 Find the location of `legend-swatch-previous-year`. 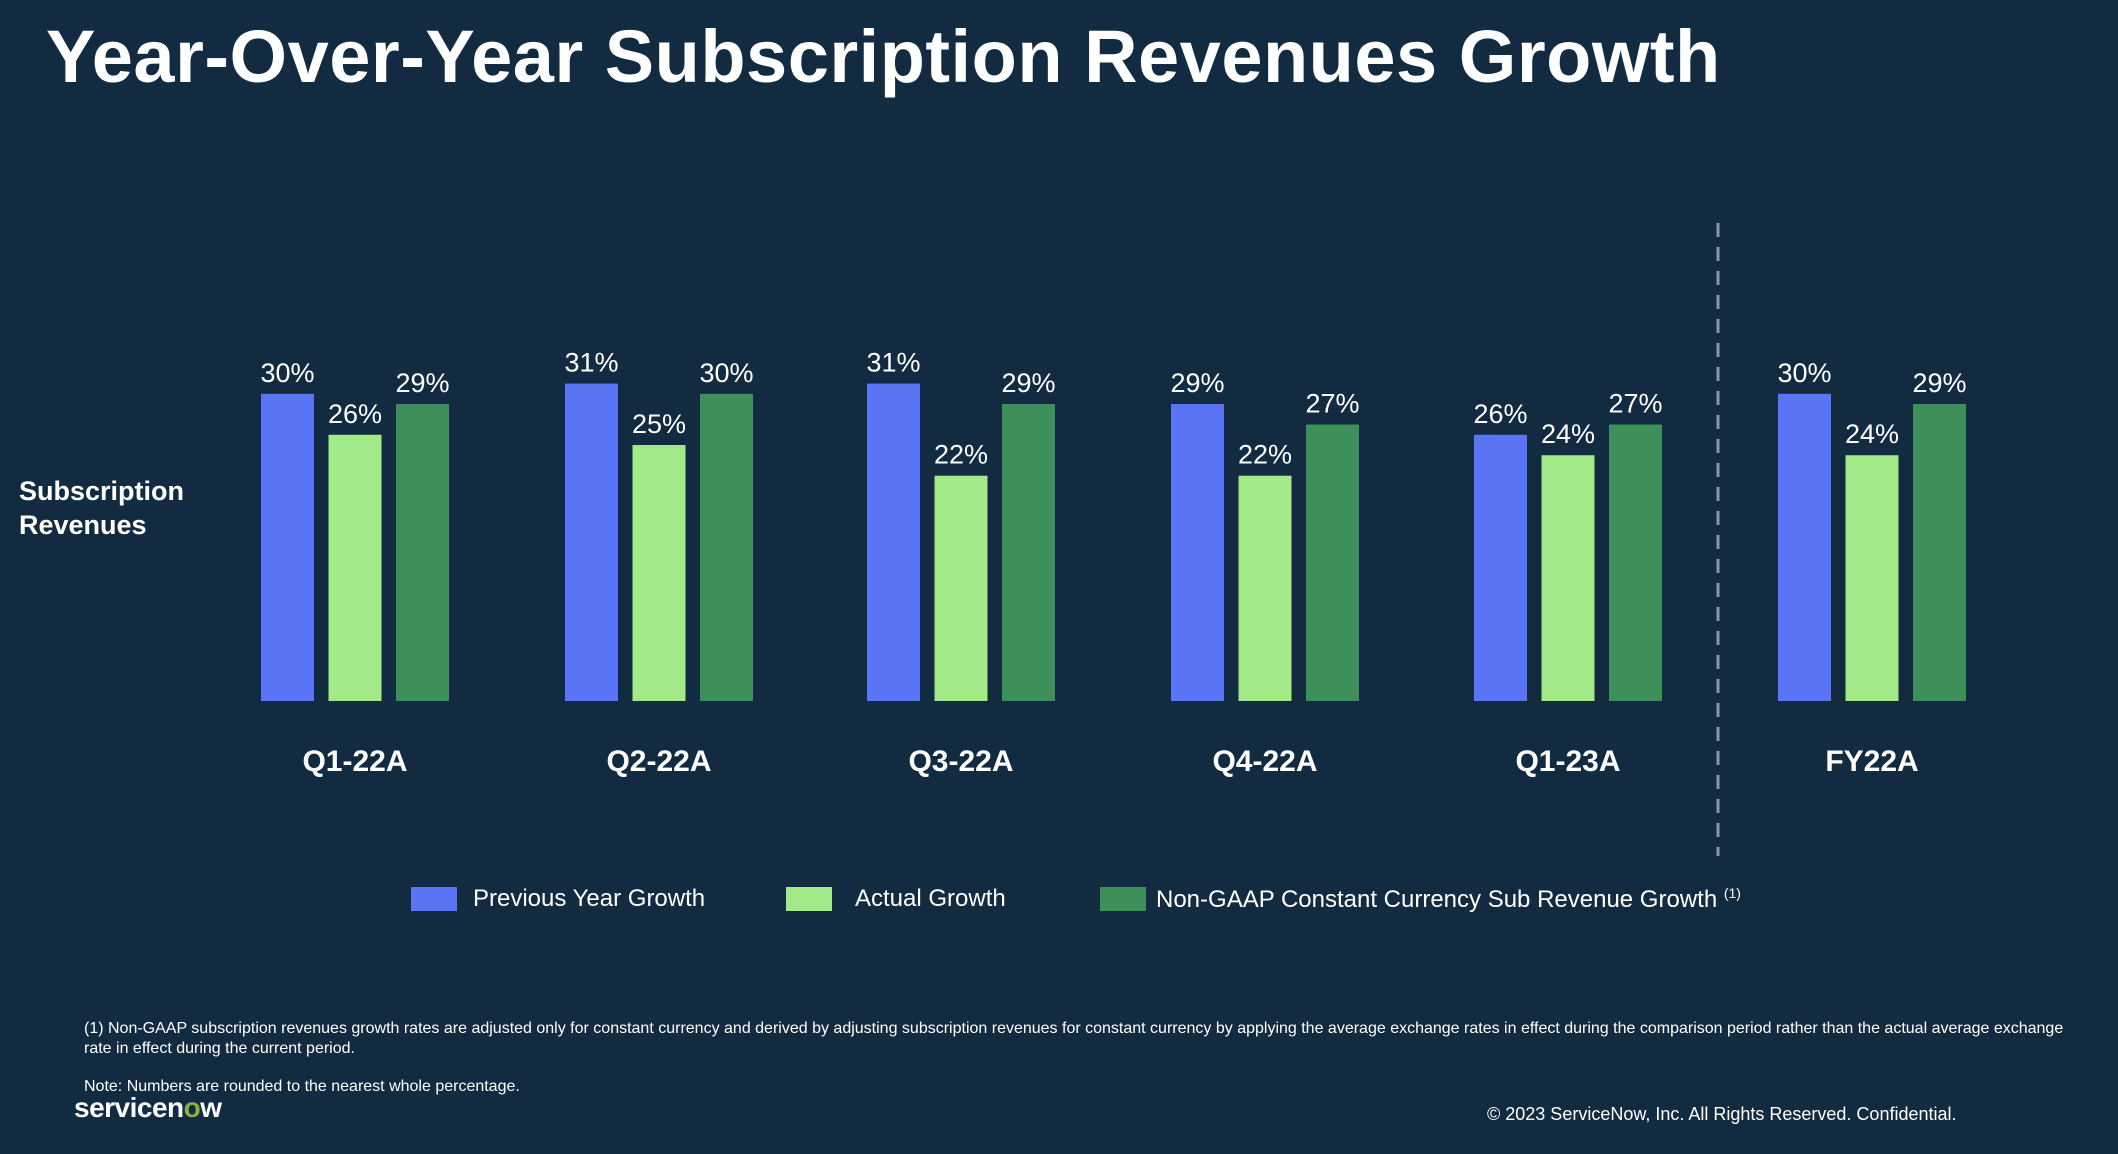

legend-swatch-previous-year is located at coordinates (434, 899).